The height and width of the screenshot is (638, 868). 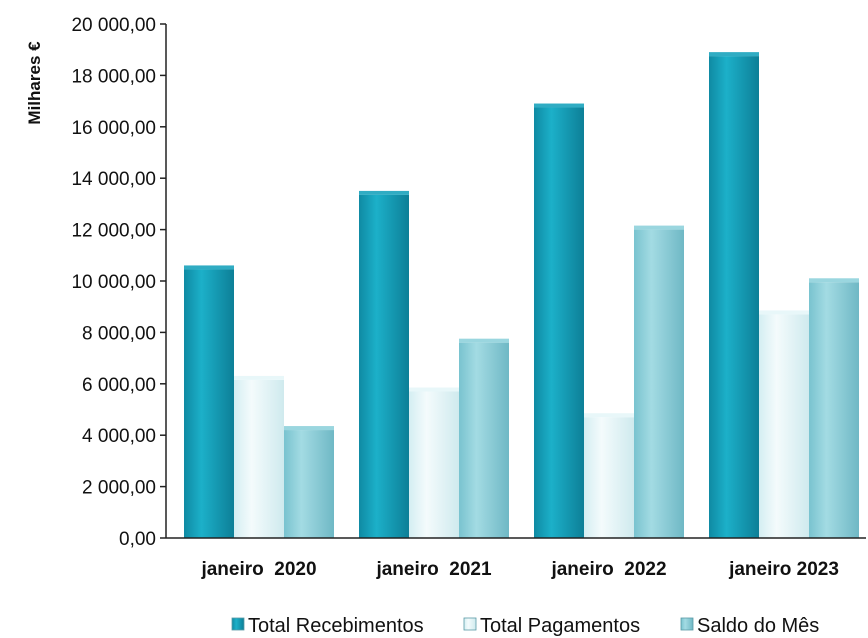 I want to click on x-category-label: janeiro 2022, so click(x=608, y=569).